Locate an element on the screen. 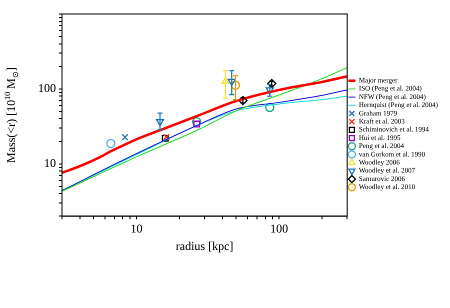  y-axis-title: Mass(<r) [1010 M⊙] is located at coordinates (11, 115).